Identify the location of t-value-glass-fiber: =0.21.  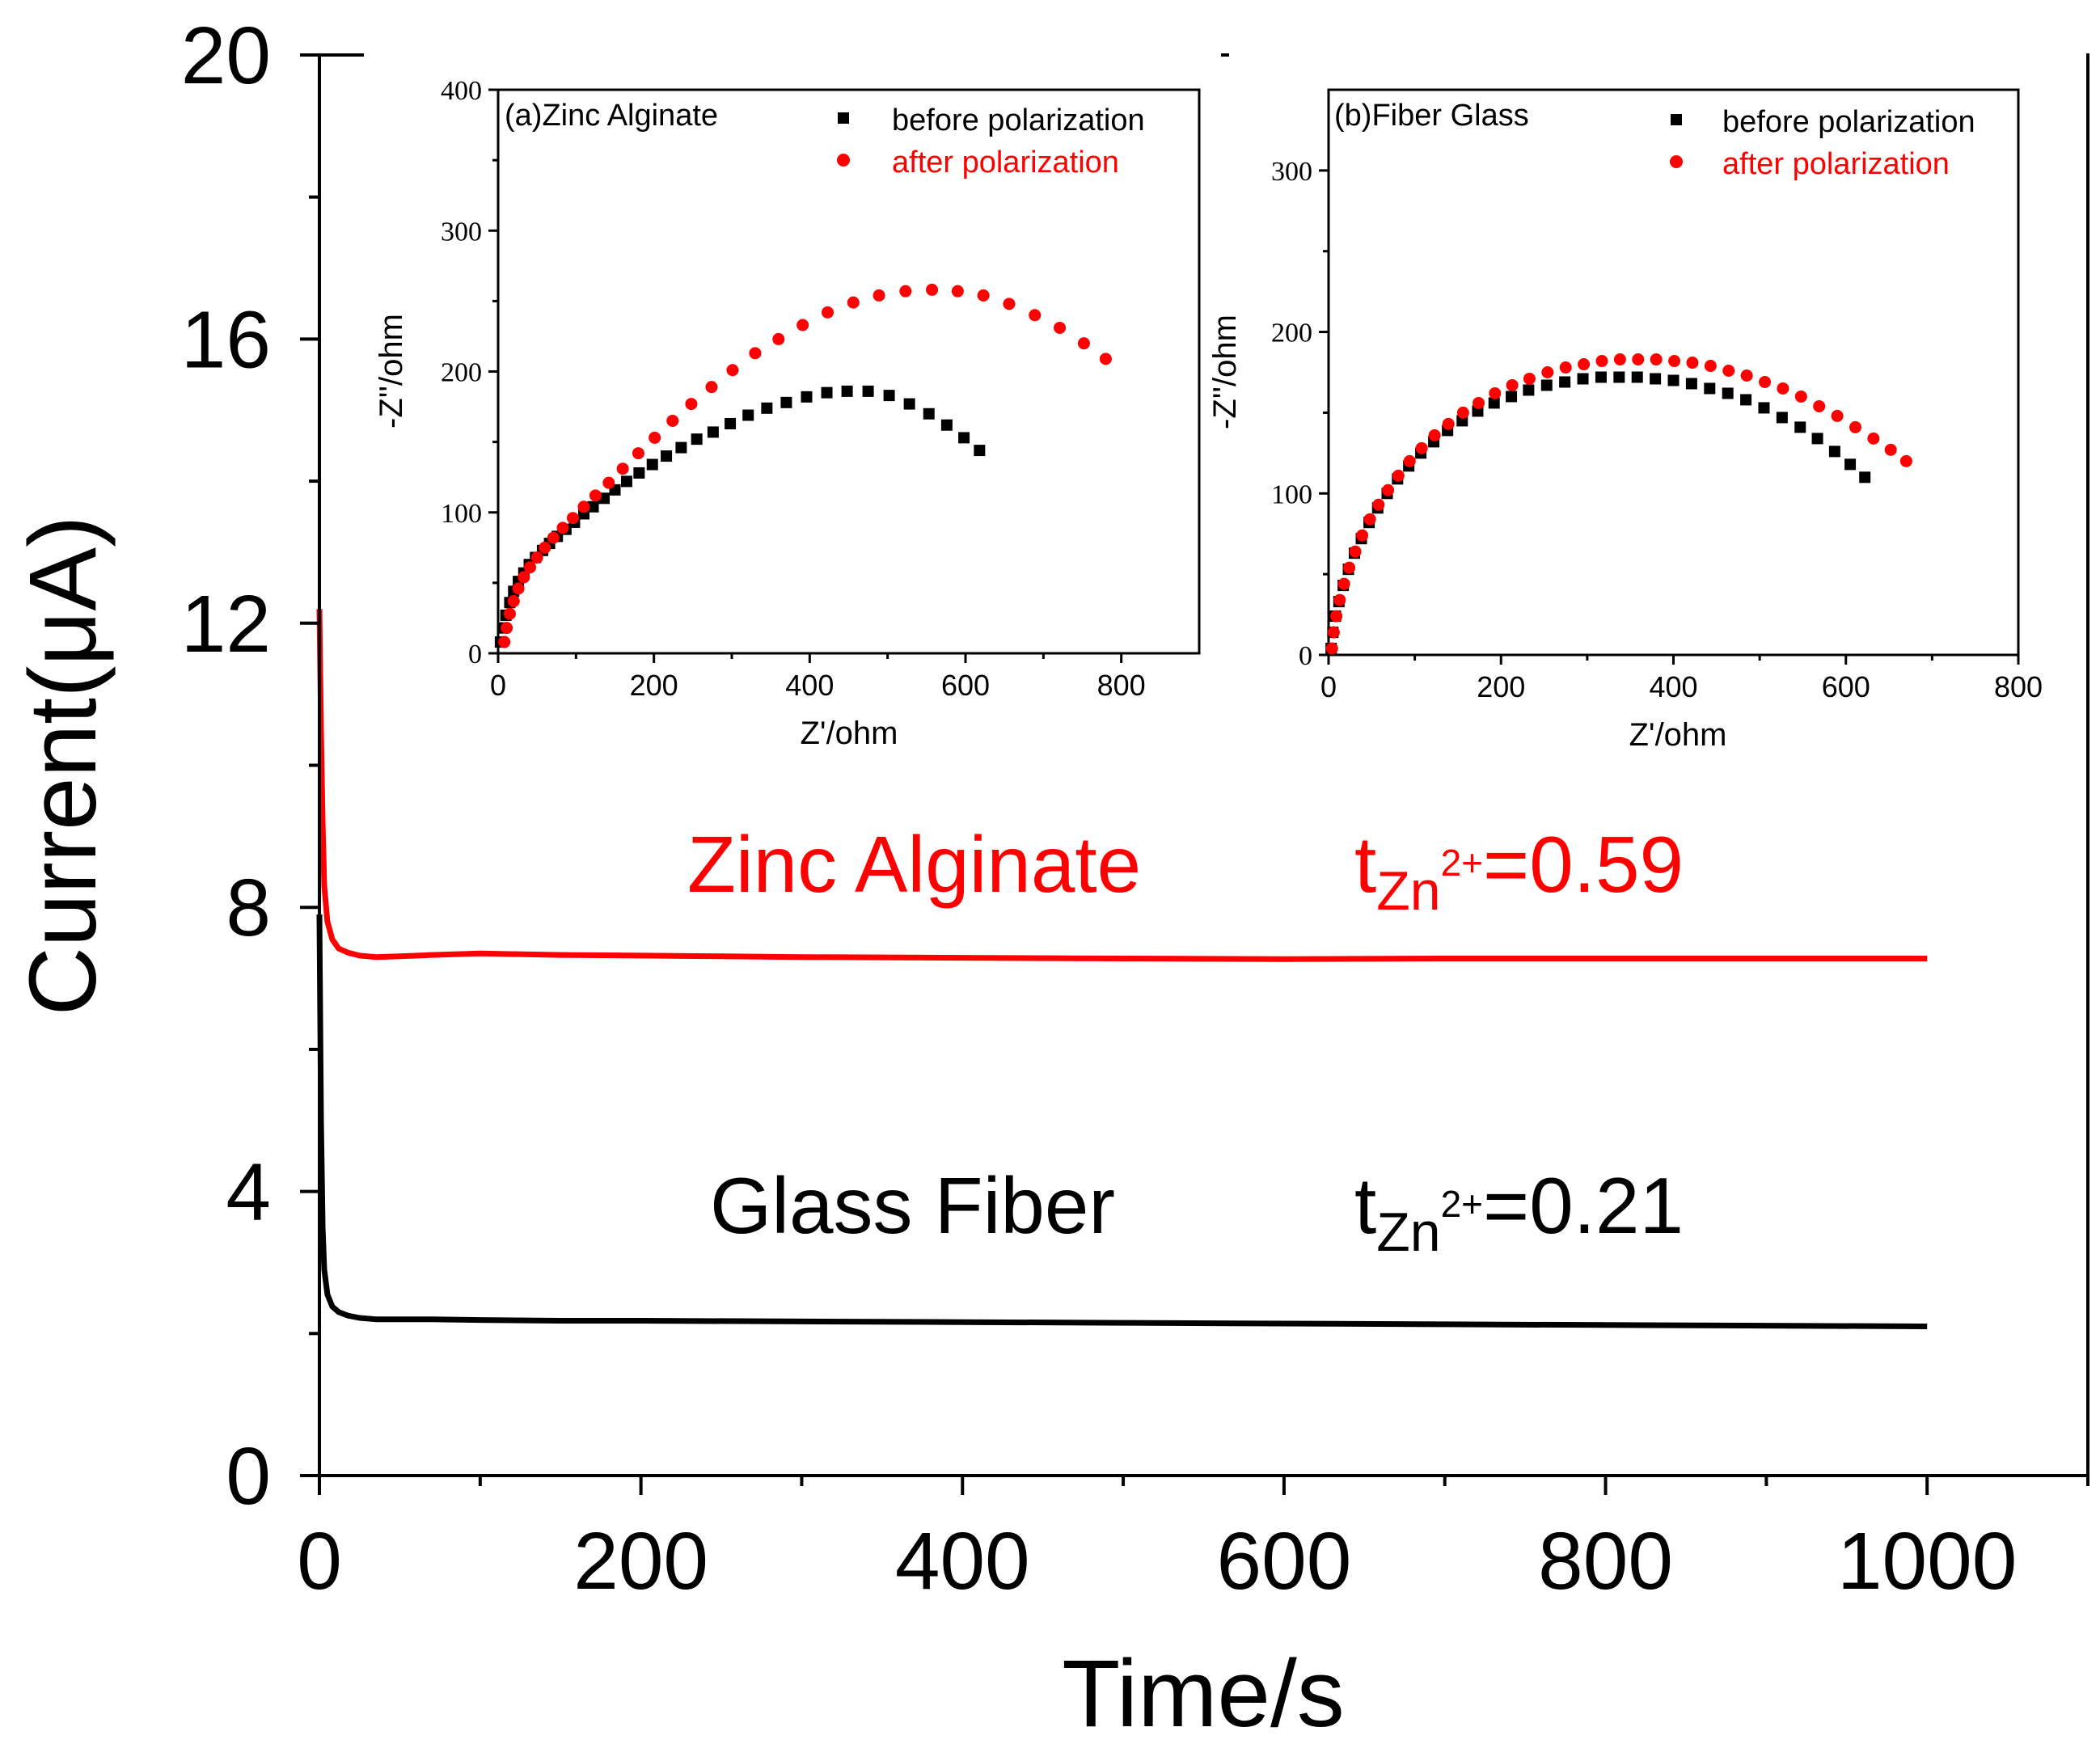
(1583, 1206).